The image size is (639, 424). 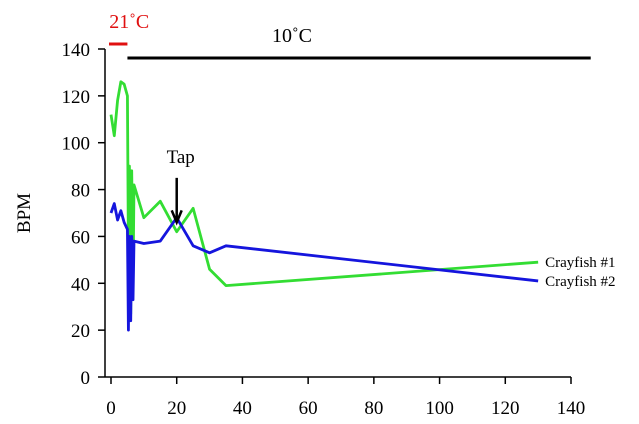 I want to click on x-tick-label: 80, so click(x=373, y=408).